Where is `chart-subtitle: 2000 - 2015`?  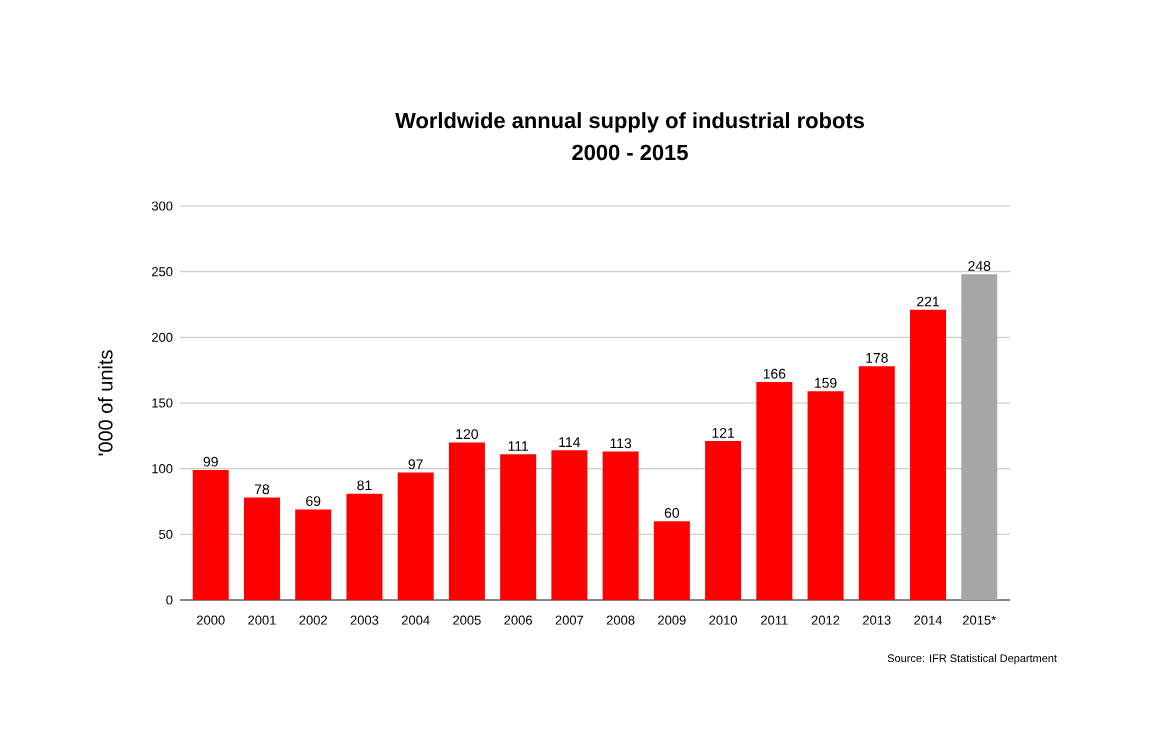
chart-subtitle: 2000 - 2015 is located at coordinates (630, 152).